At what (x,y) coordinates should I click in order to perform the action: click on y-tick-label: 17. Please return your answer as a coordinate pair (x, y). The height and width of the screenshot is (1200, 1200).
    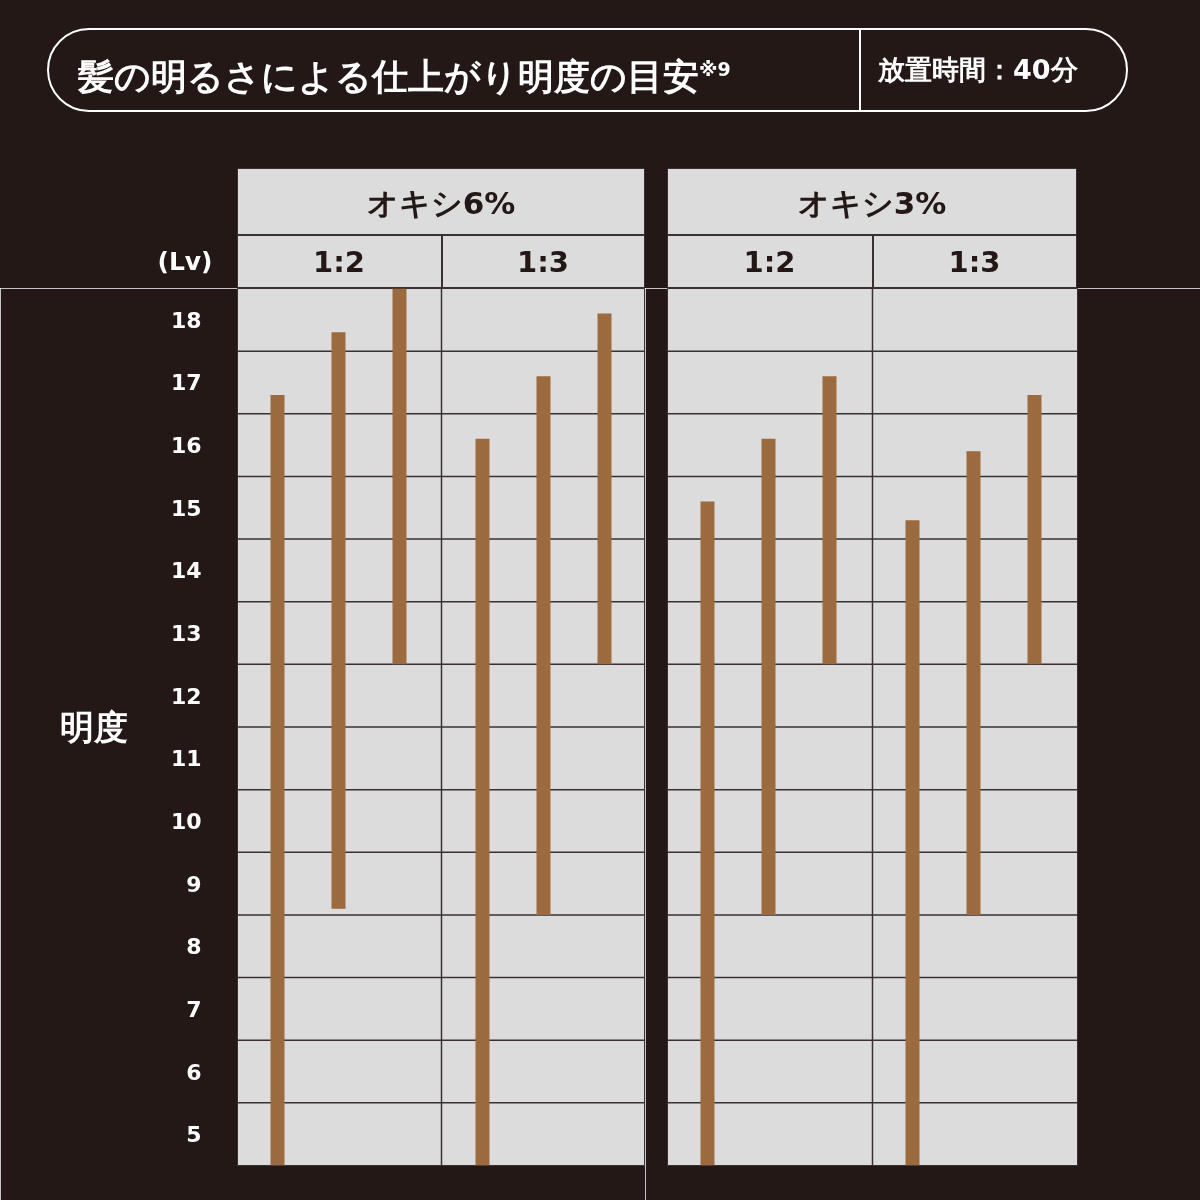
    Looking at the image, I should click on (186, 383).